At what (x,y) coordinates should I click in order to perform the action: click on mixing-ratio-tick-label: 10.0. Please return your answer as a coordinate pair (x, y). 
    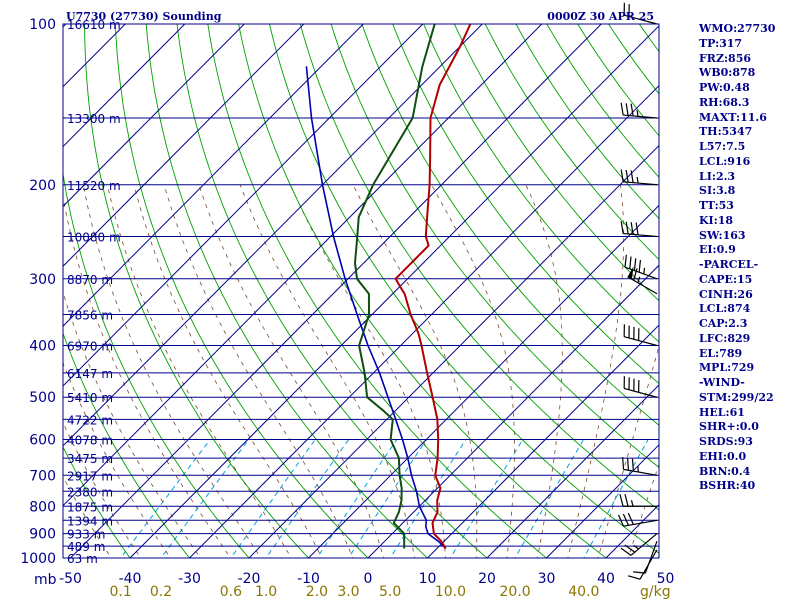
    Looking at the image, I should click on (450, 592).